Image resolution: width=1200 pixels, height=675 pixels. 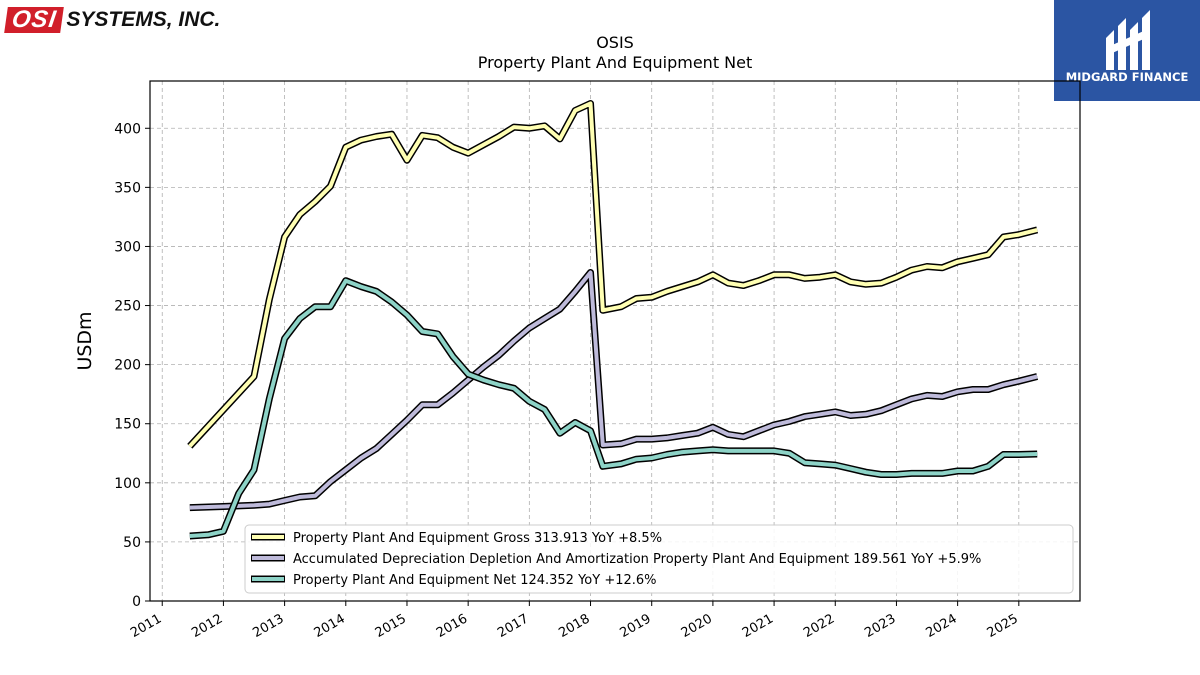 What do you see at coordinates (127, 129) in the screenshot?
I see `y-tick-label: 400` at bounding box center [127, 129].